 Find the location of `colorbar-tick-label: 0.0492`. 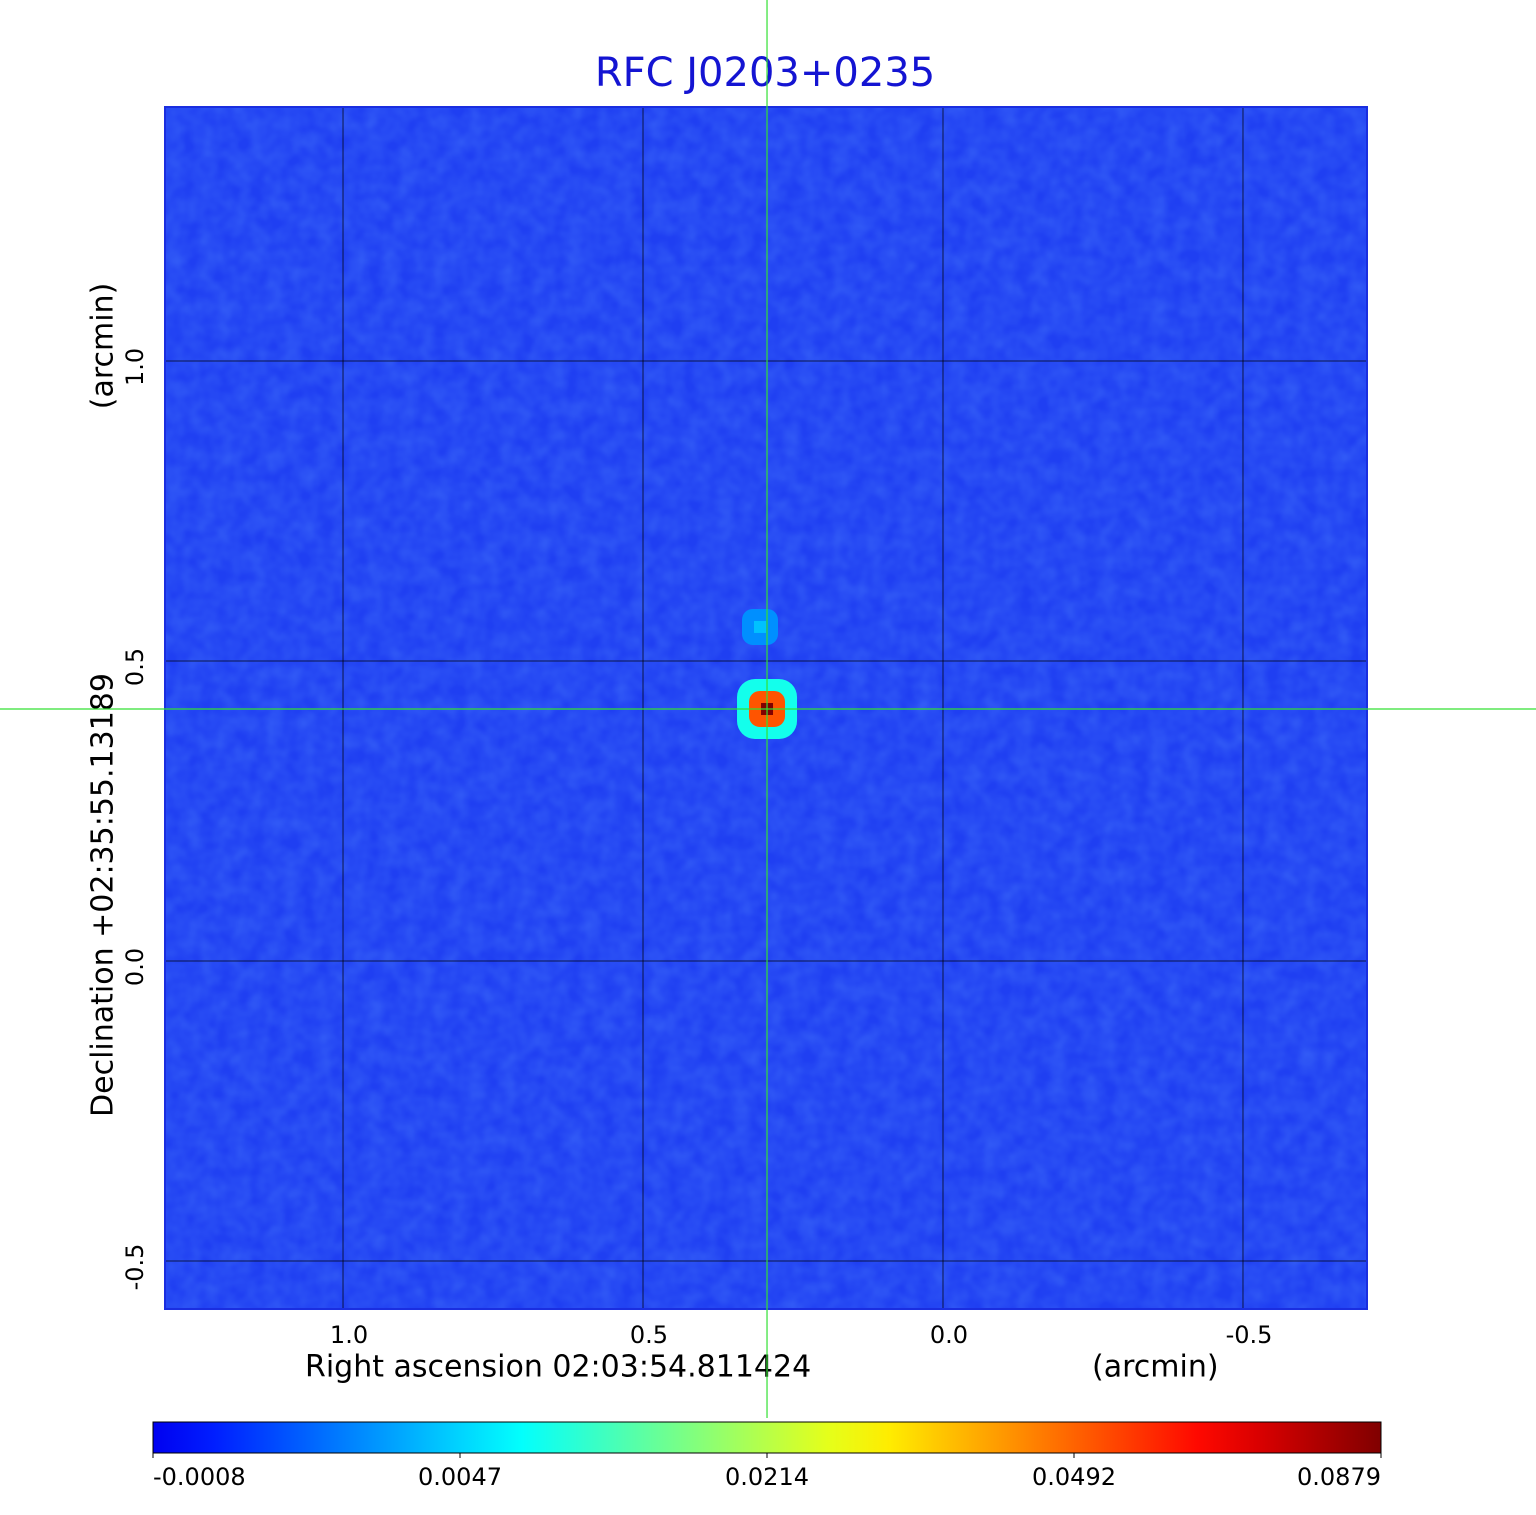

colorbar-tick-label: 0.0492 is located at coordinates (1074, 1477).